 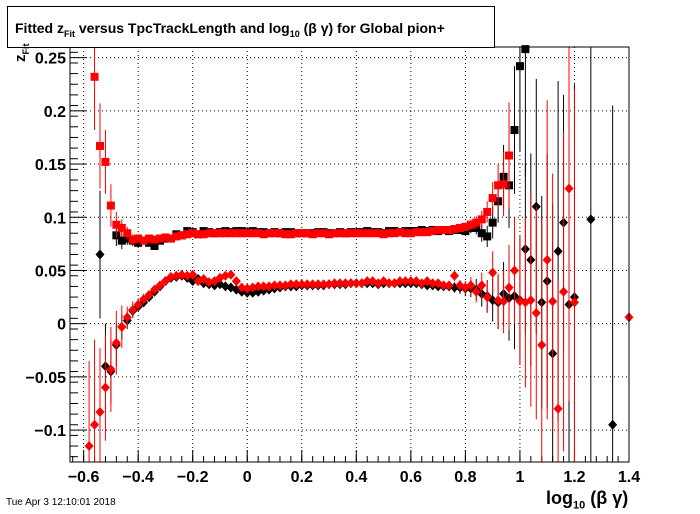 What do you see at coordinates (629, 477) in the screenshot?
I see `x-tick-label: 1.4` at bounding box center [629, 477].